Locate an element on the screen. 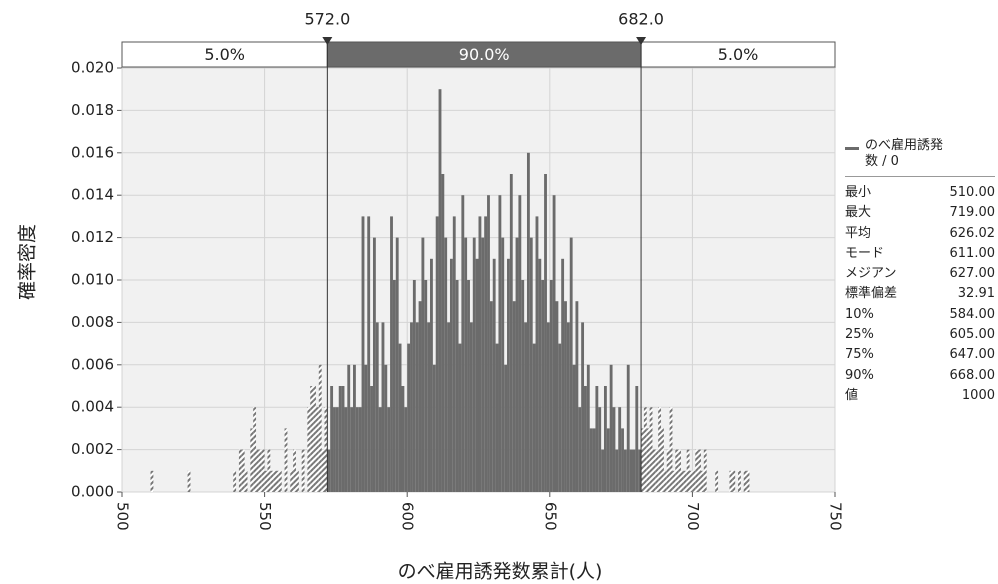 The height and width of the screenshot is (584, 998). stat-name: 10% is located at coordinates (859, 314).